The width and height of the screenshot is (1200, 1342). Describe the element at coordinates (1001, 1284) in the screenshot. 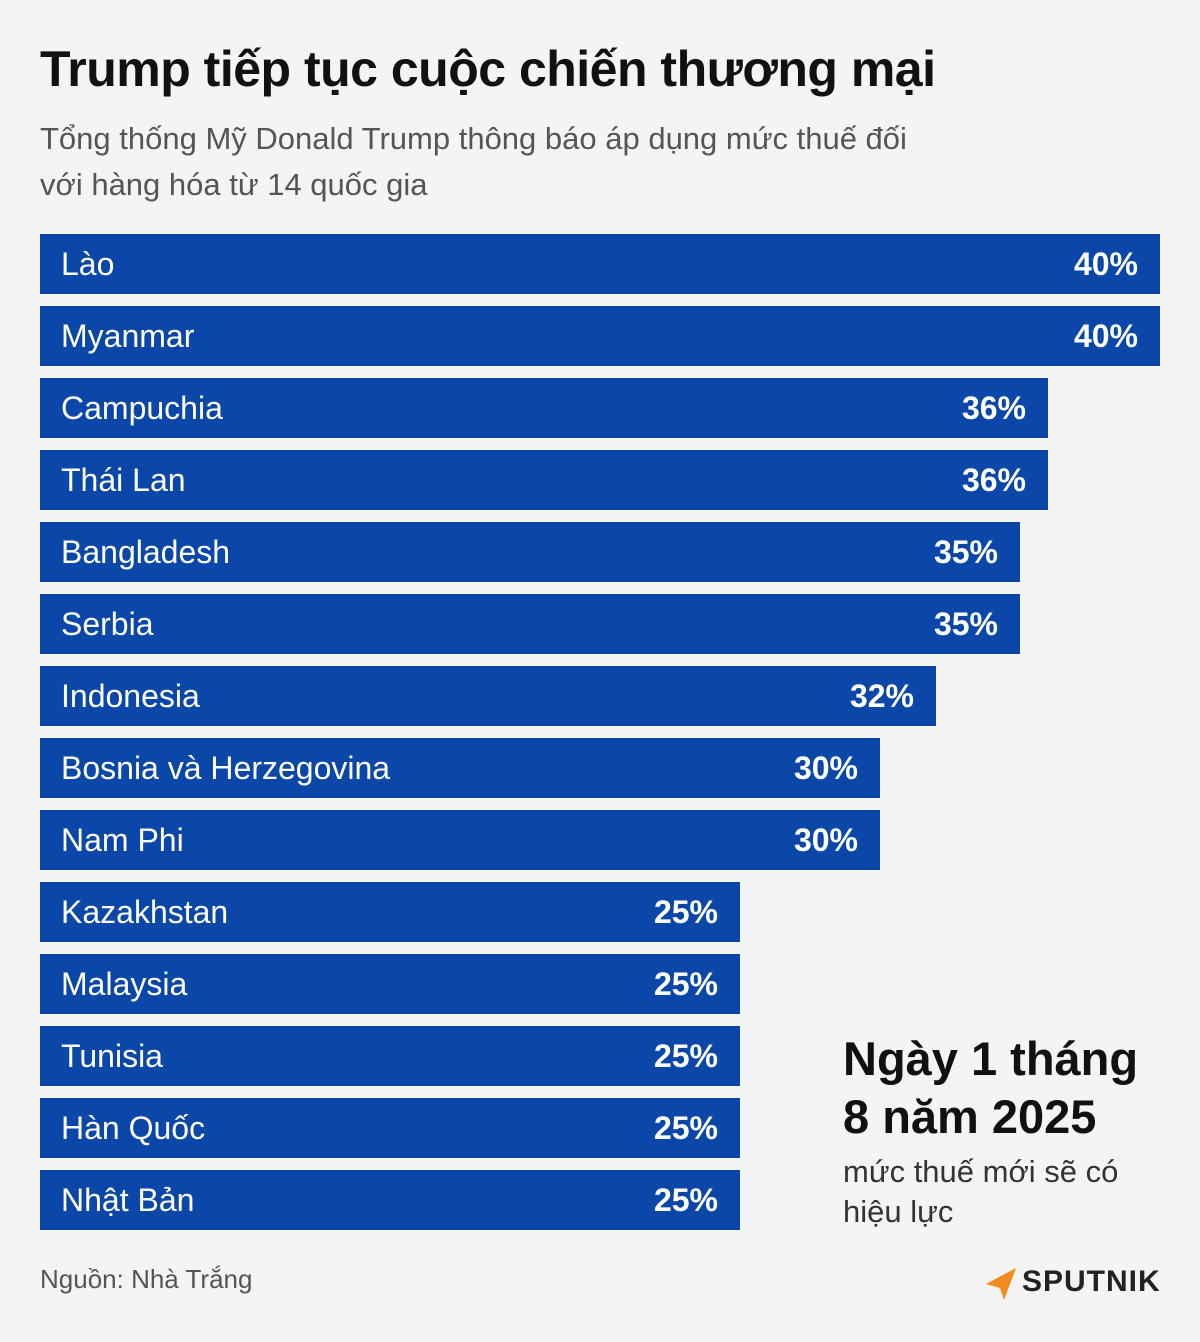

I see `sputnik-logo-icon` at that location.